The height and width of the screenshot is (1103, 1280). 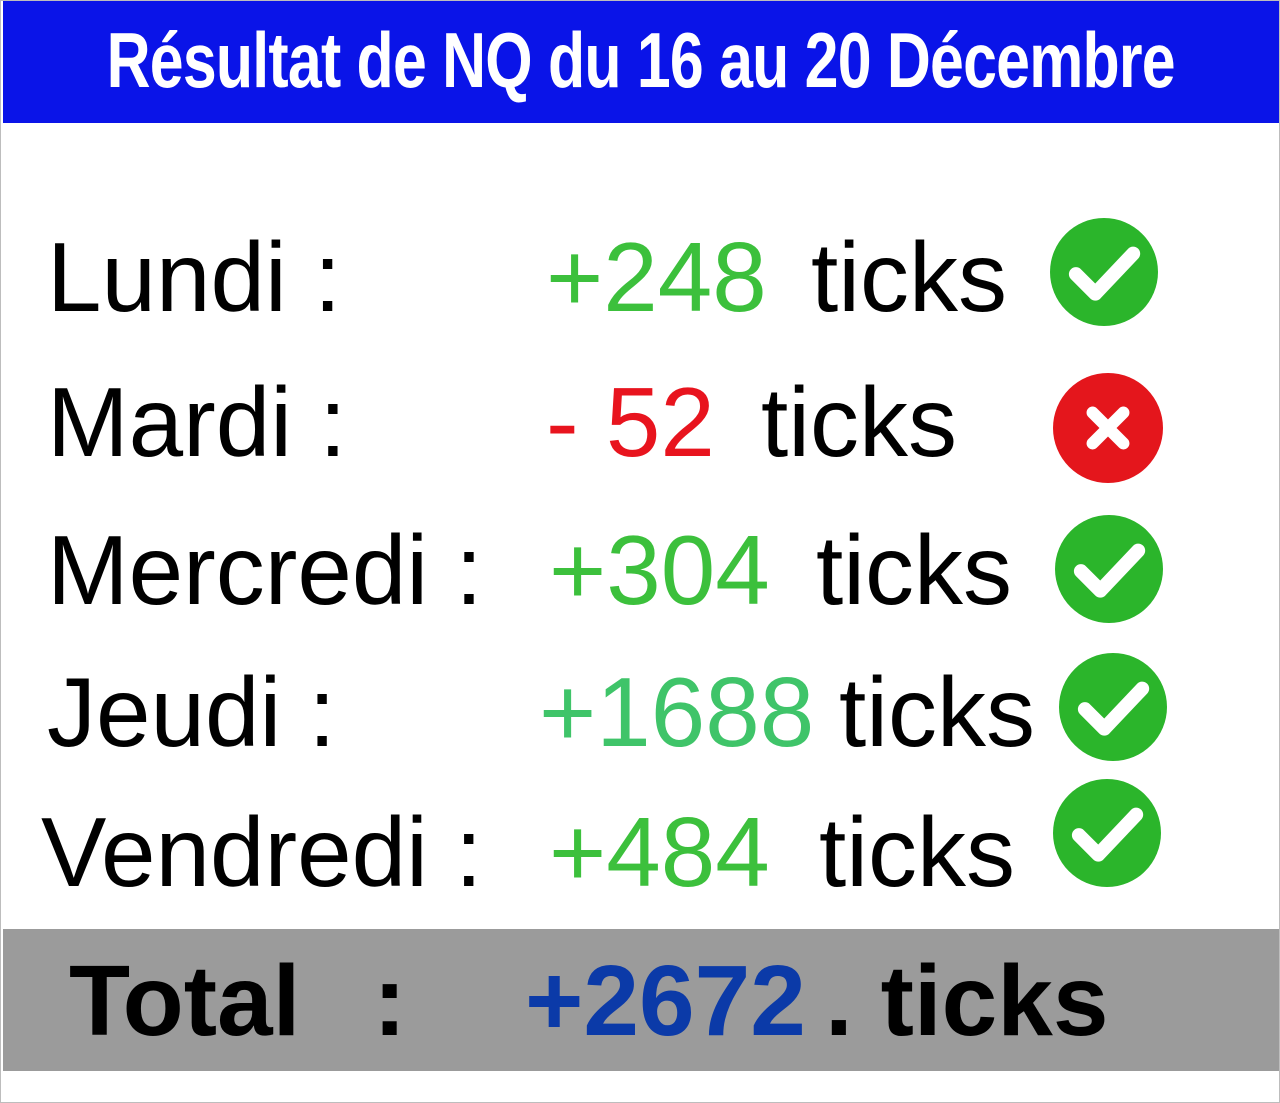 I want to click on day-label: Vendredi :, so click(x=262, y=852).